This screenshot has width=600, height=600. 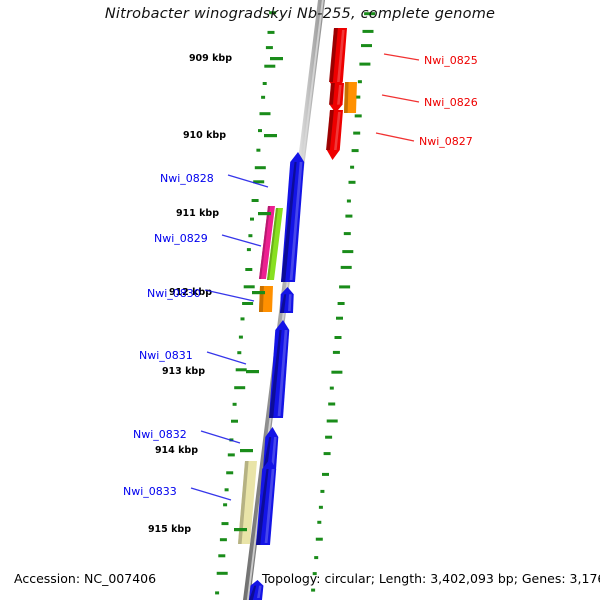 What do you see at coordinates (181, 238) in the screenshot?
I see `gene-label-Nwi_0829: Nwi_0829` at bounding box center [181, 238].